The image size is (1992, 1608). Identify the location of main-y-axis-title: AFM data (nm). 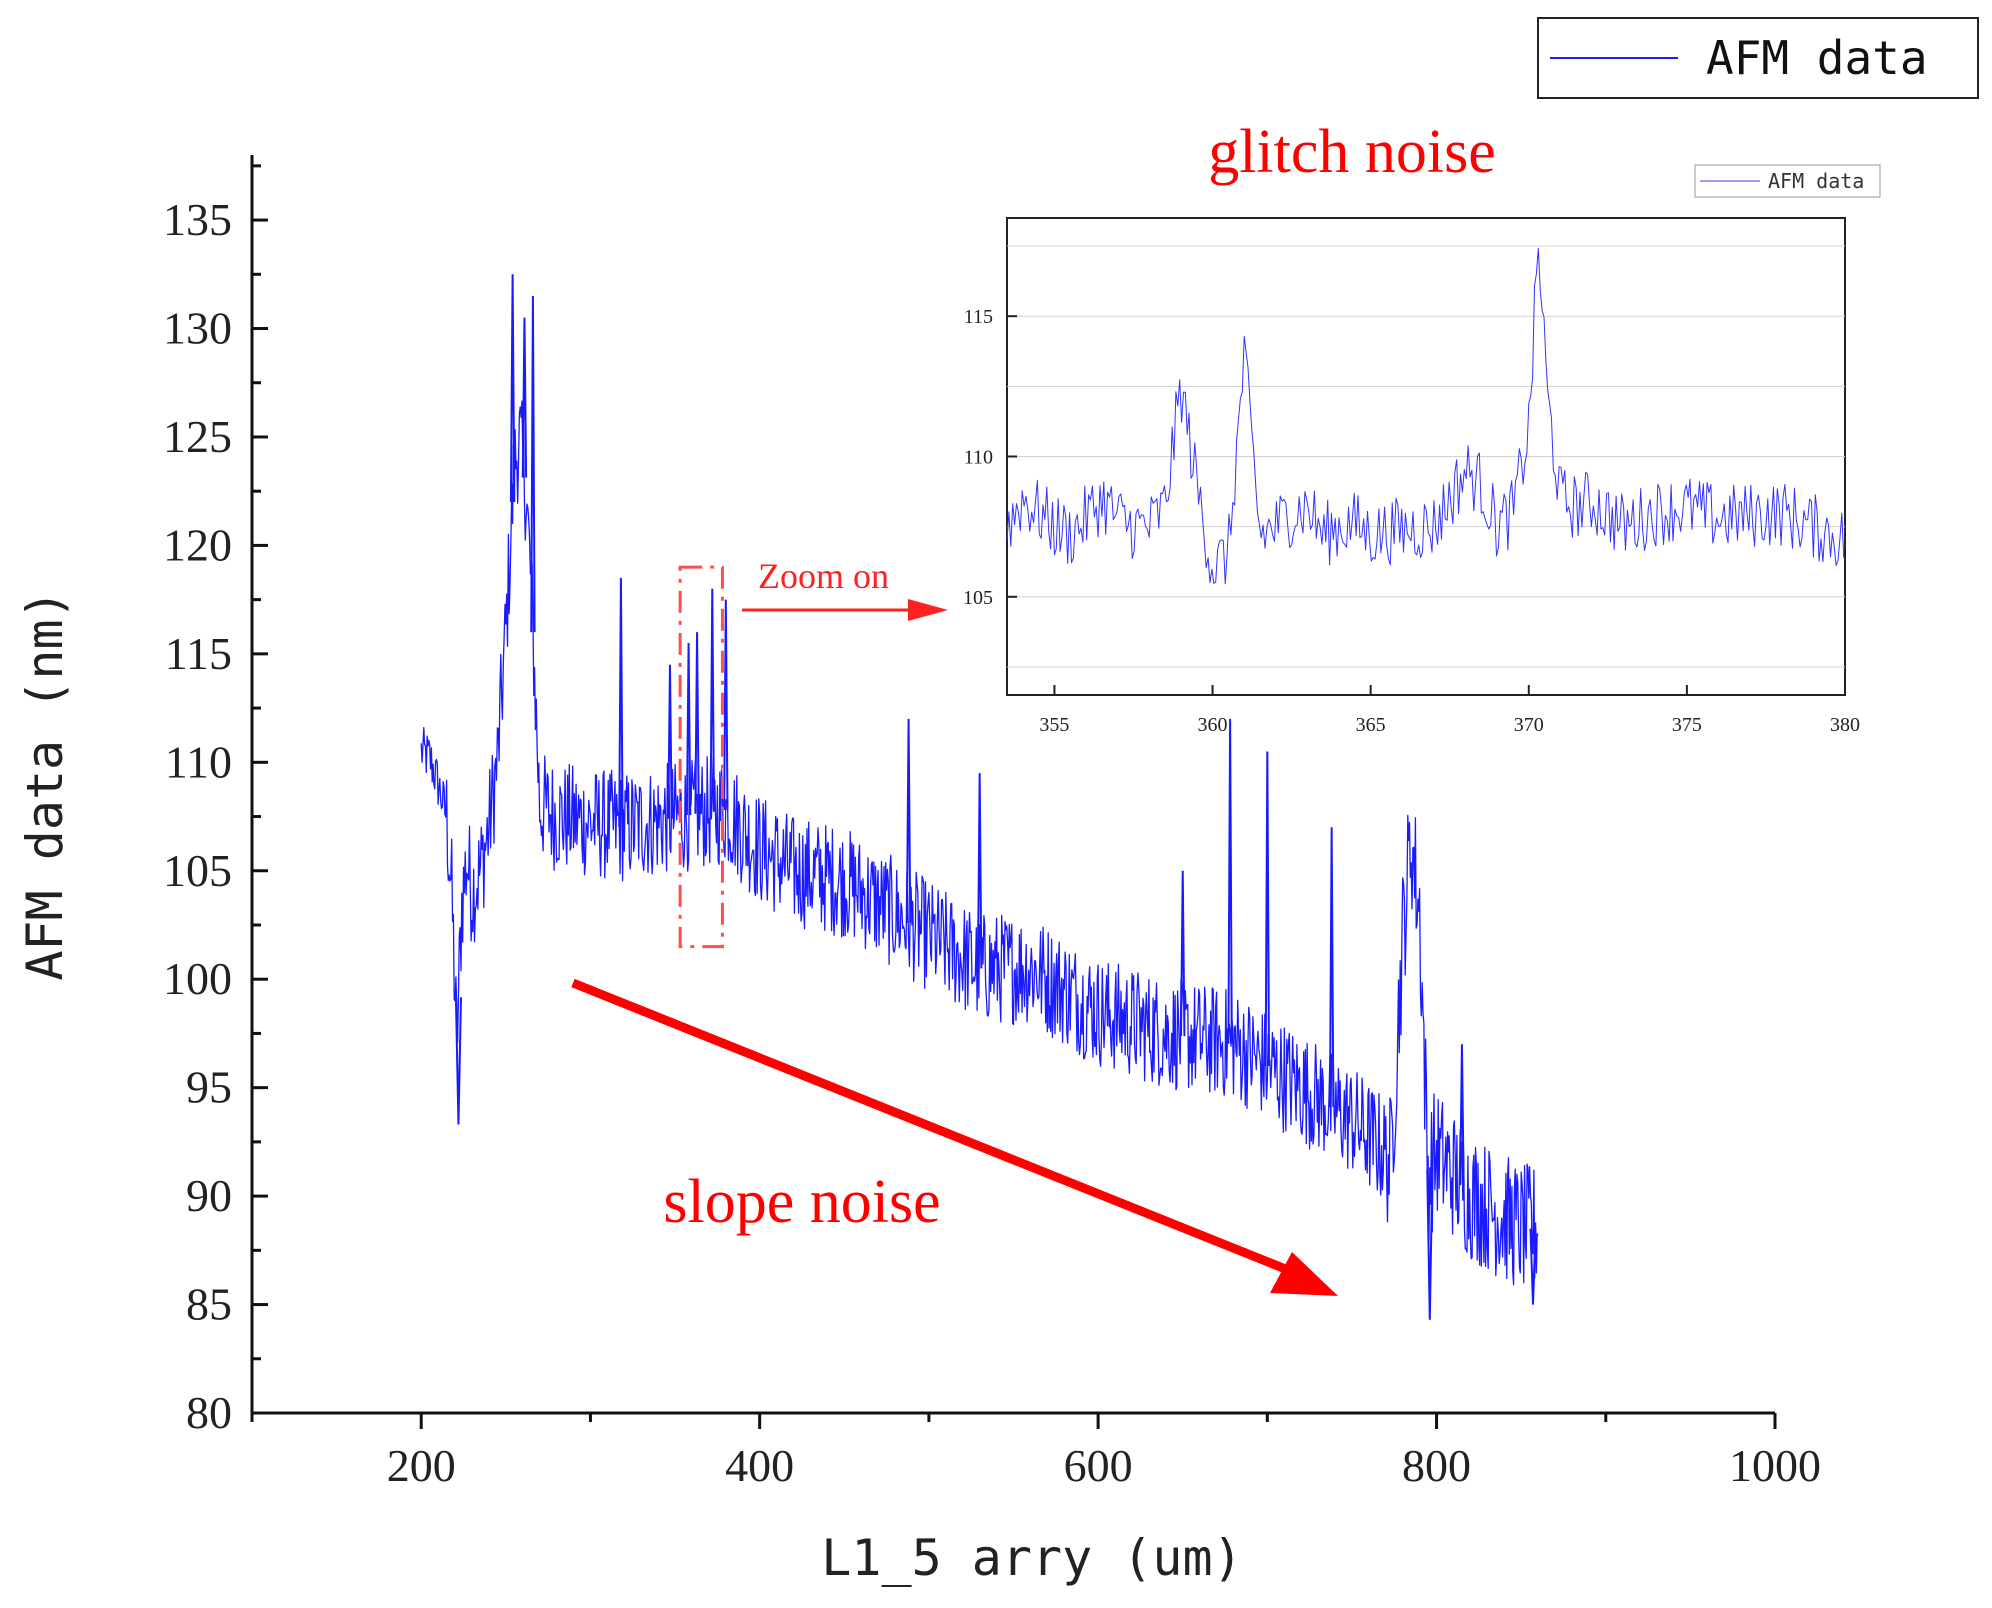
(45, 784).